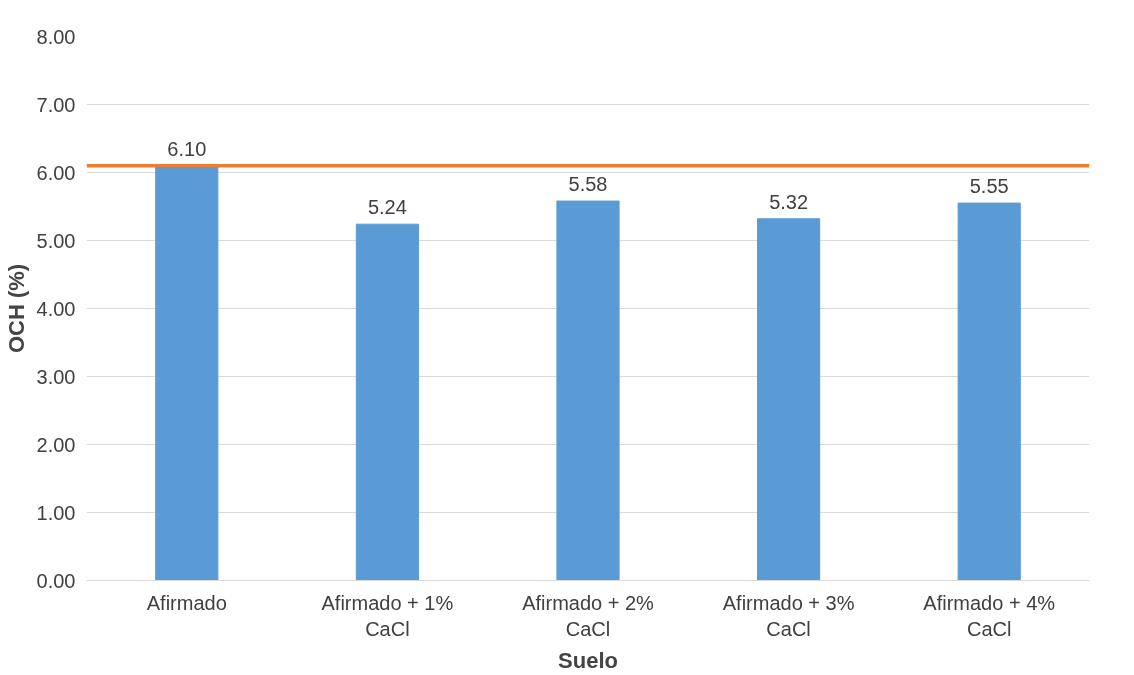 The image size is (1134, 675). I want to click on y-tick-label: 6.00, so click(56, 172).